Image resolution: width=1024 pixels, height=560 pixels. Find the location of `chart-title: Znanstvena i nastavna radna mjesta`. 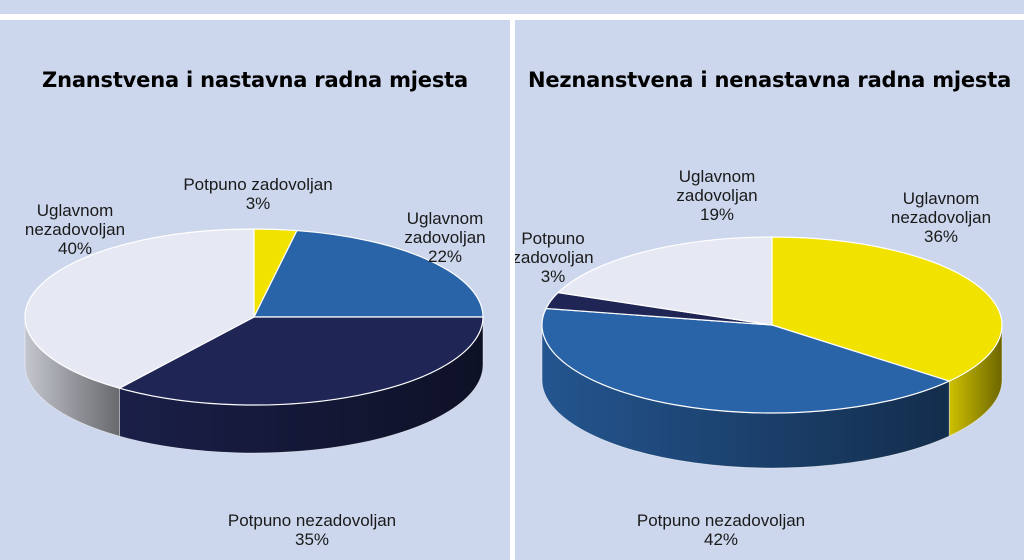

chart-title: Znanstvena i nastavna radna mjesta is located at coordinates (255, 80).